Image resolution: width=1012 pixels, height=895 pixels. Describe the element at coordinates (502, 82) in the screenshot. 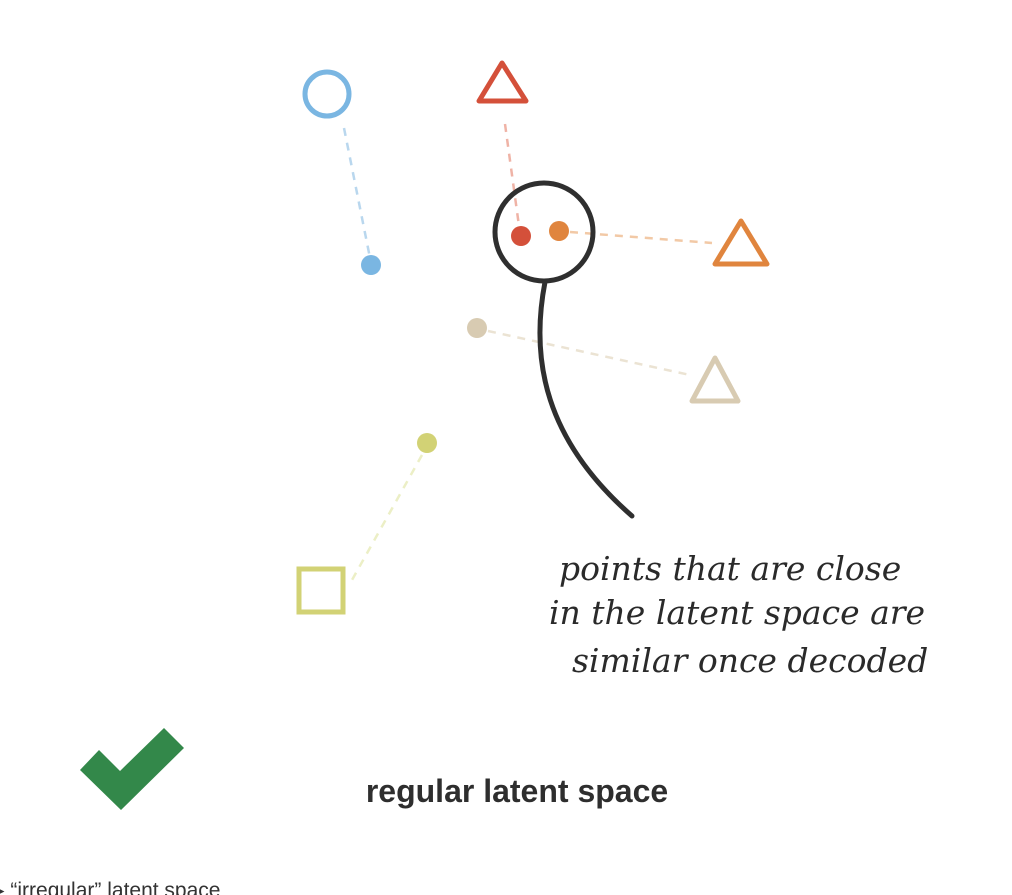

I see `red-triangle-shape` at that location.